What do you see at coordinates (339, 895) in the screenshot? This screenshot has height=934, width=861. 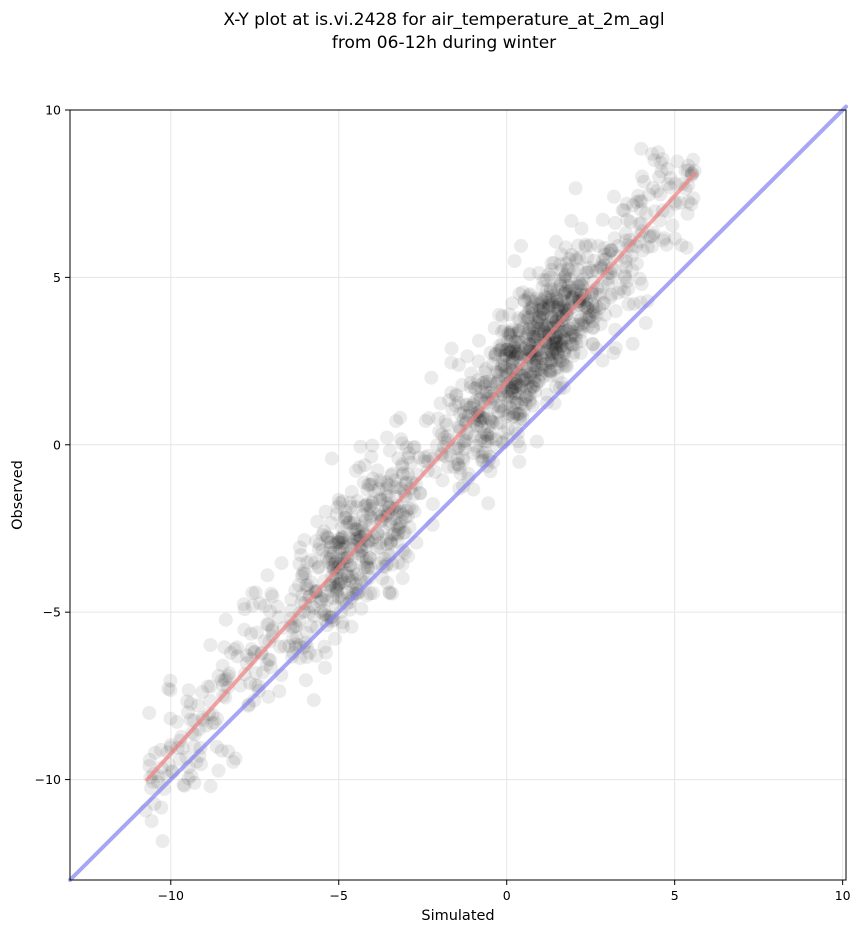 I see `x-tick-label: −5` at bounding box center [339, 895].